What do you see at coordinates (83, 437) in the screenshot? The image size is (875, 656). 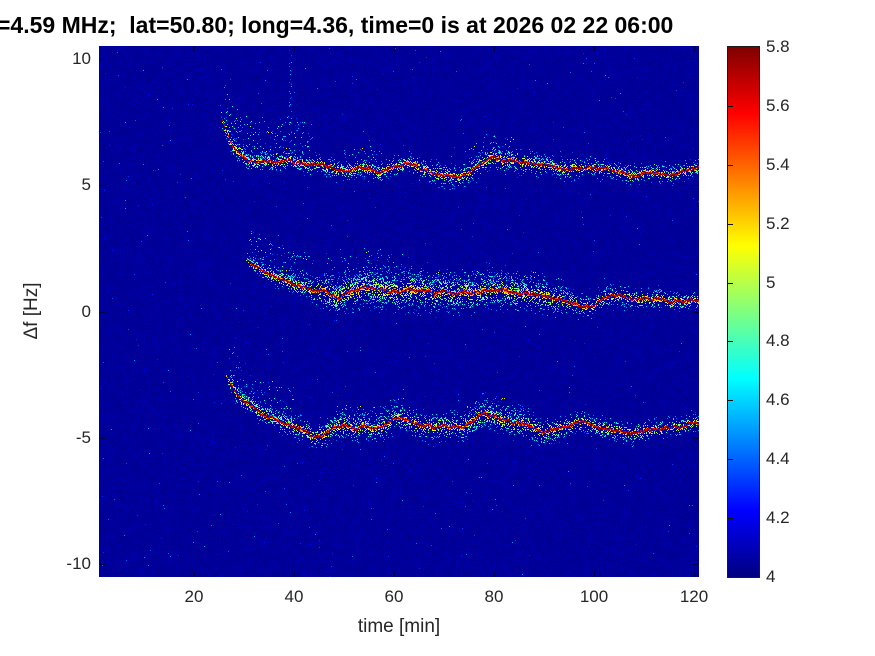 I see `y-tick-label: -5` at bounding box center [83, 437].